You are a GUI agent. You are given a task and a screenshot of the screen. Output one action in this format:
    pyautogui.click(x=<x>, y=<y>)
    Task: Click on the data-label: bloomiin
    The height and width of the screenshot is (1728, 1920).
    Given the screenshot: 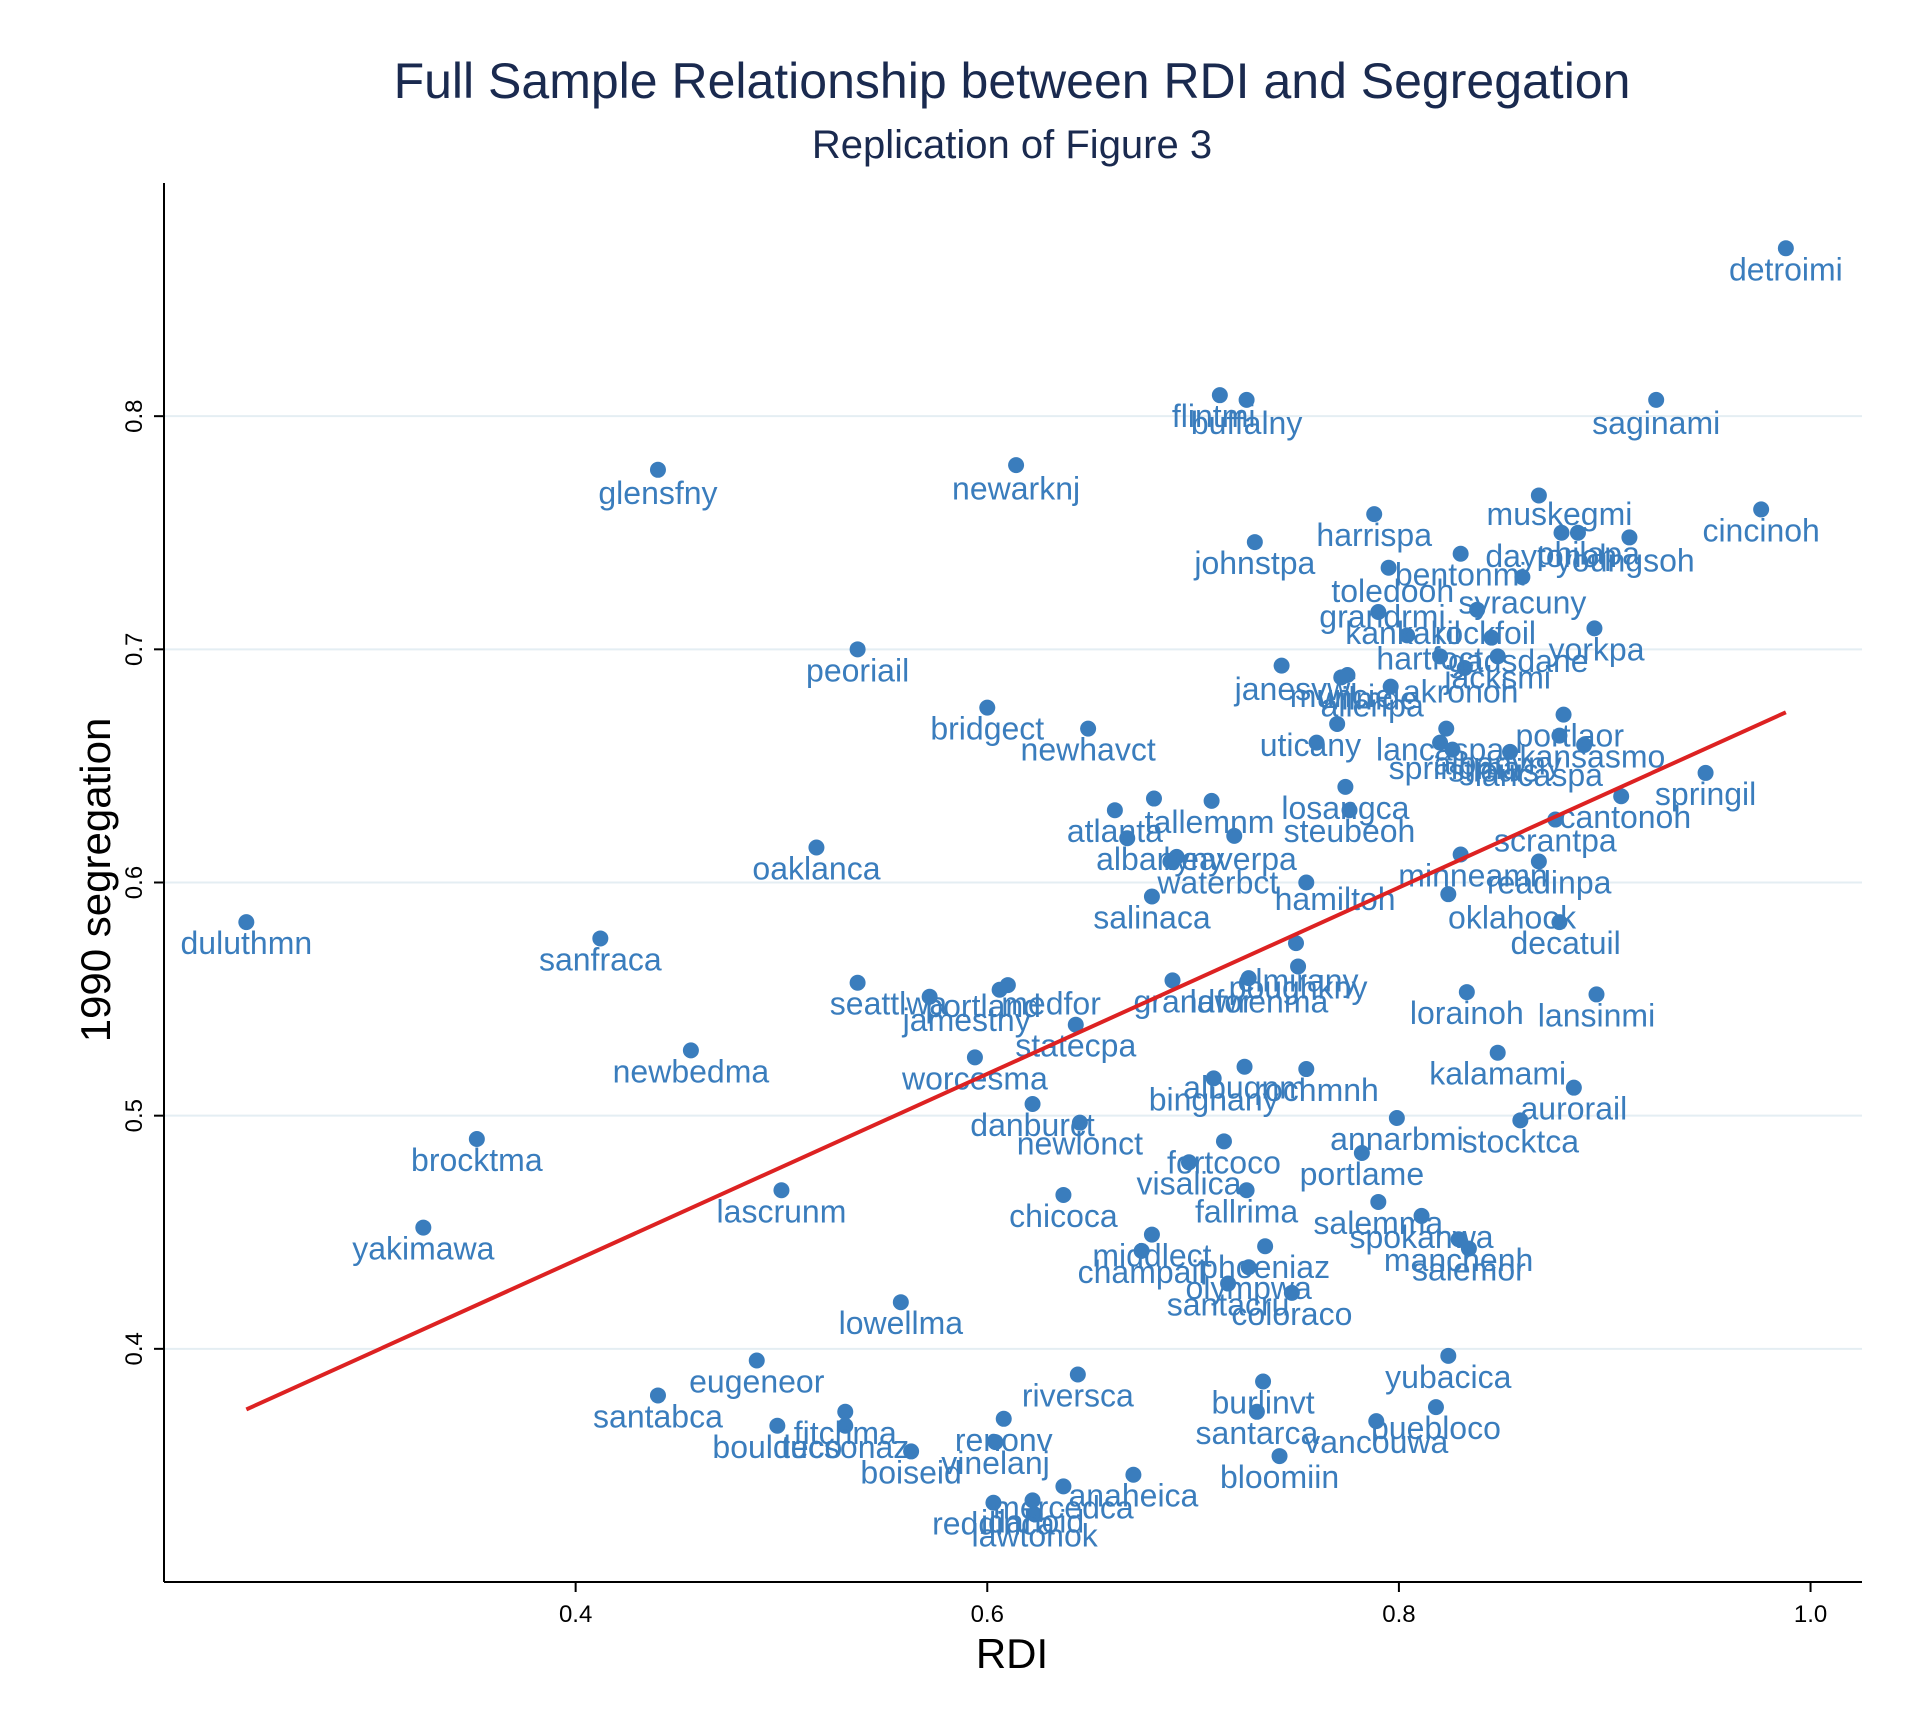 What is the action you would take?
    pyautogui.click(x=1279, y=1477)
    